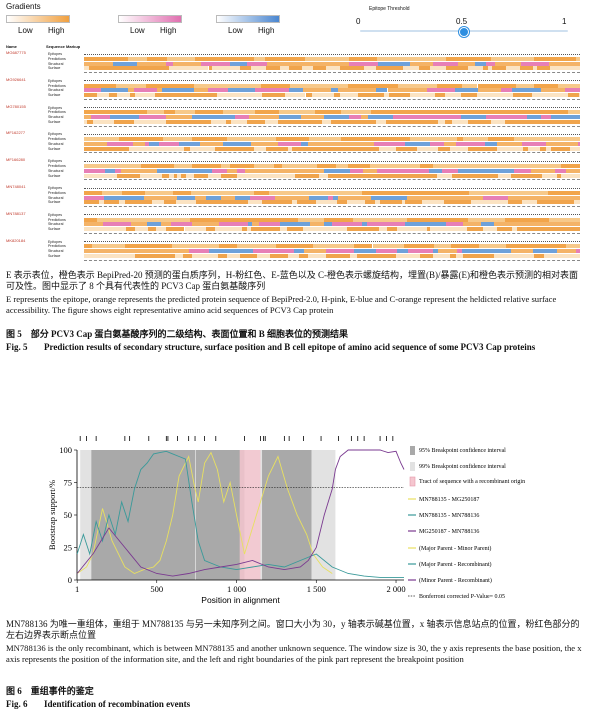  I want to click on y-axis-label: Bootstrap support/%, so click(52, 515).